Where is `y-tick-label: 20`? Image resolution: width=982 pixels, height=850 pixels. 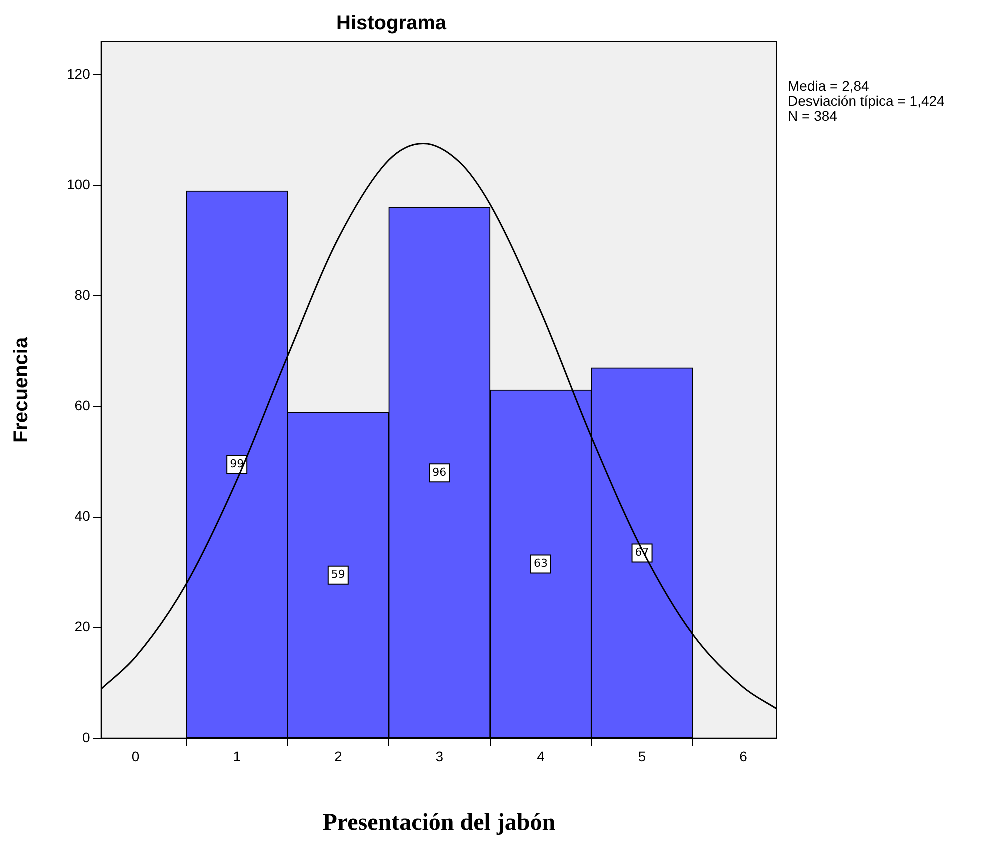 y-tick-label: 20 is located at coordinates (82, 626).